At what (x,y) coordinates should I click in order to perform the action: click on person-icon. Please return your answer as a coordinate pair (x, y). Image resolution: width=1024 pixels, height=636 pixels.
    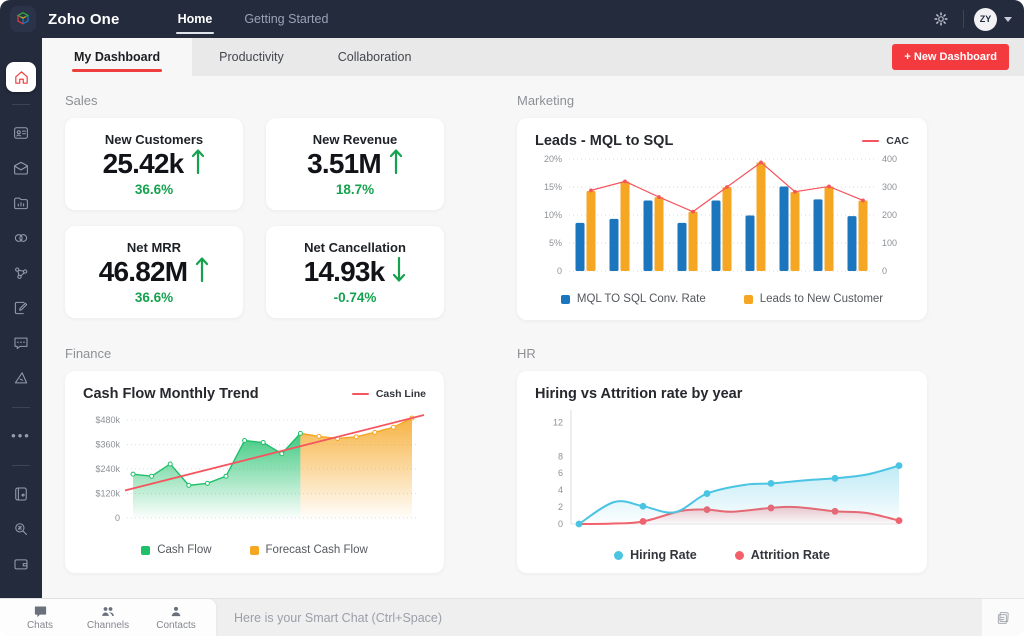
    Looking at the image, I should click on (176, 611).